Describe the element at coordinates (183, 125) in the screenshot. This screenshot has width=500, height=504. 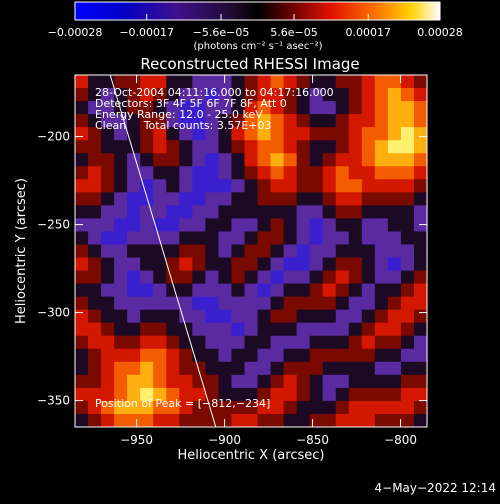
I see `info-line-clean-counts: Clean Total counts: 3.57E+03` at that location.